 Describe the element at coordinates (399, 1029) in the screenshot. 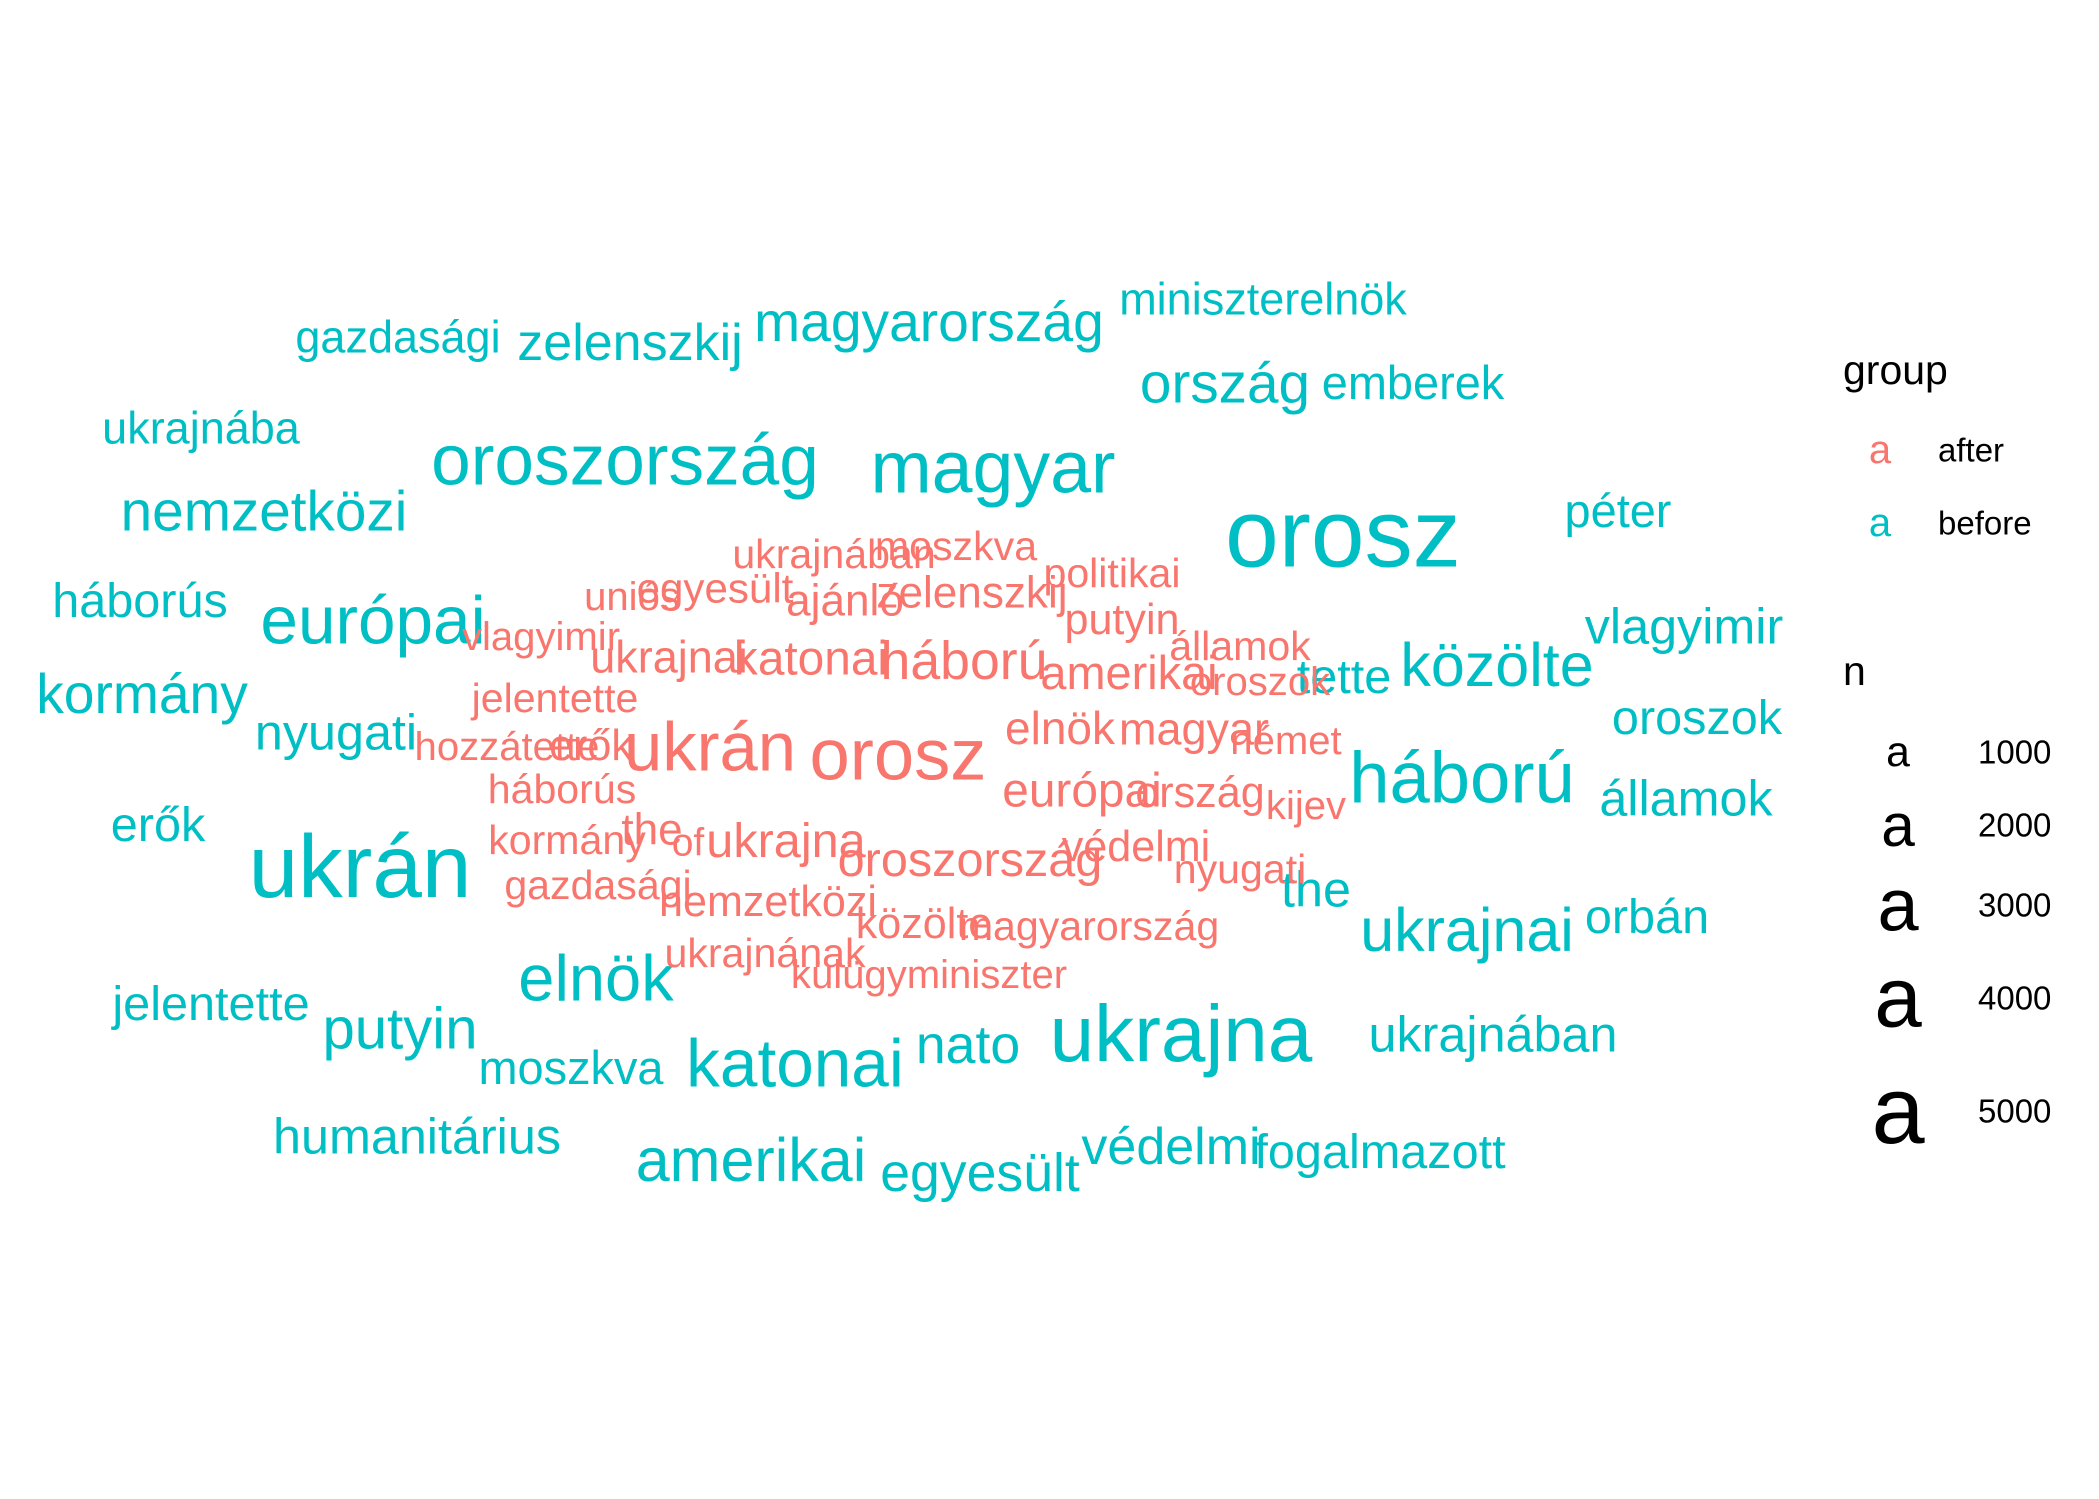

I see `word-before-putyin: putyin` at that location.